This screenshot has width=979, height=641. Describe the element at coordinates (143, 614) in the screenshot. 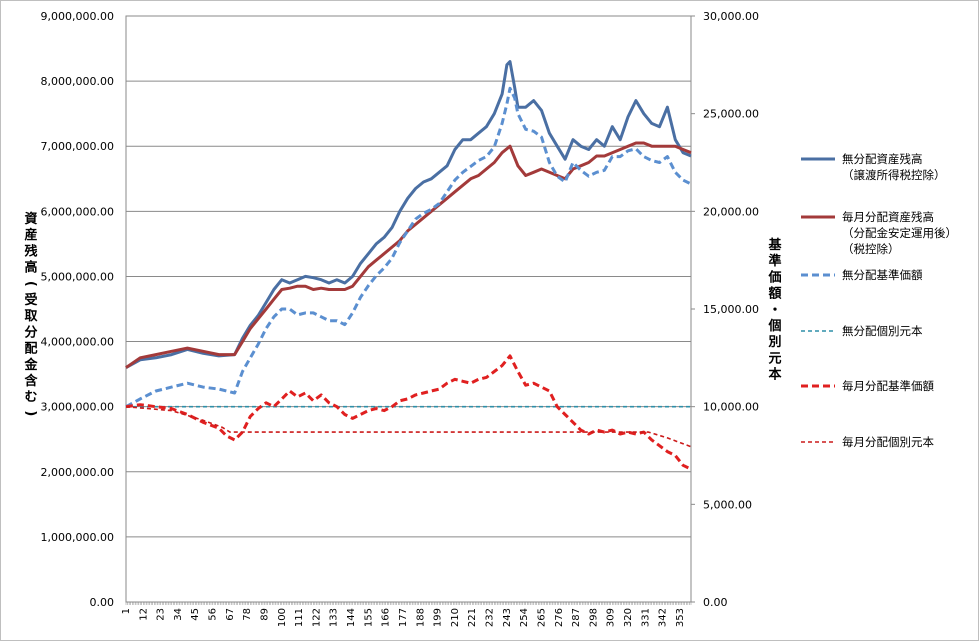

I see `x-tick-label: 12` at that location.